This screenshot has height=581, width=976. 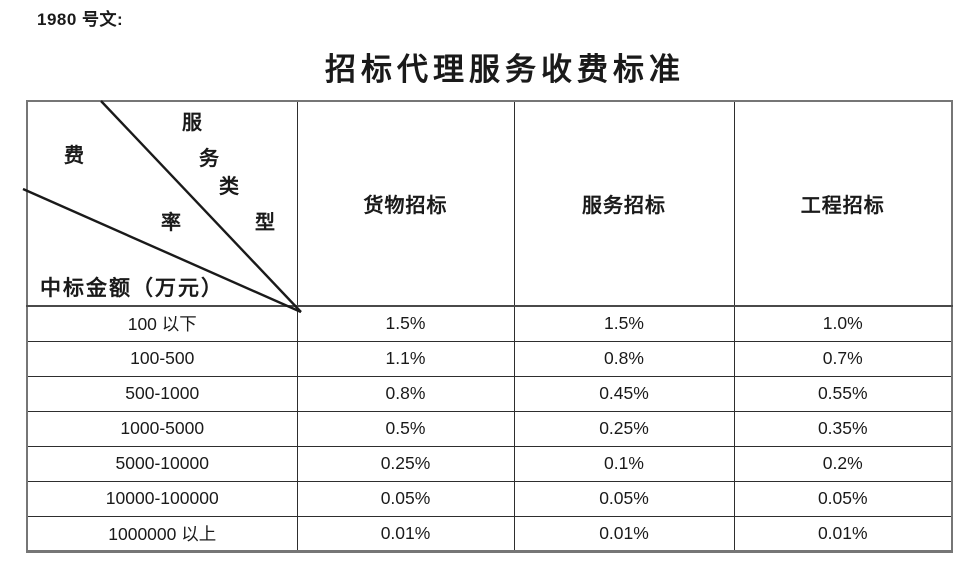 I want to click on amount-range-cell: 5000-10000, so click(x=162, y=463).